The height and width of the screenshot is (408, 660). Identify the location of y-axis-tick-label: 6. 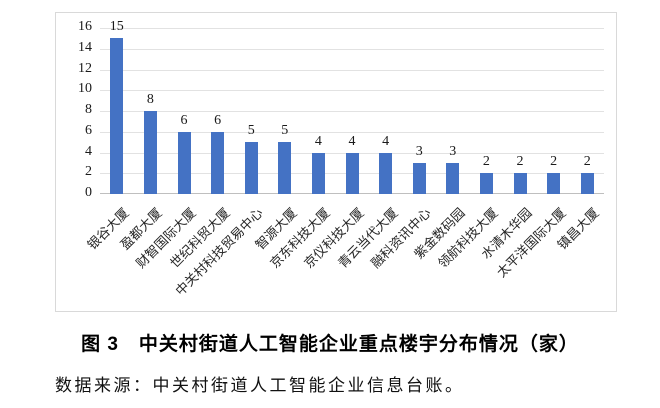
(88, 130).